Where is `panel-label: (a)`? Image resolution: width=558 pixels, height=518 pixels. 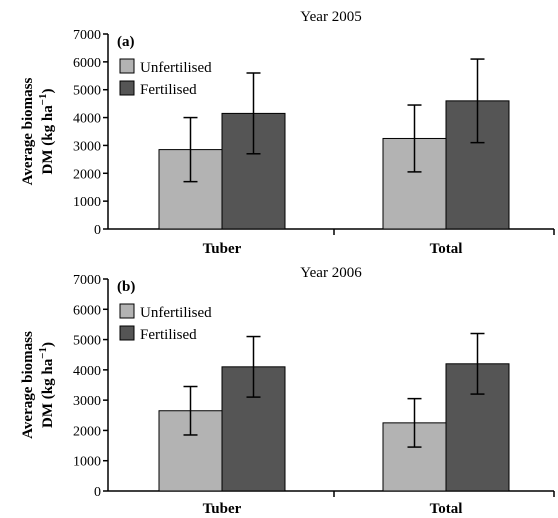
panel-label: (a) is located at coordinates (126, 42).